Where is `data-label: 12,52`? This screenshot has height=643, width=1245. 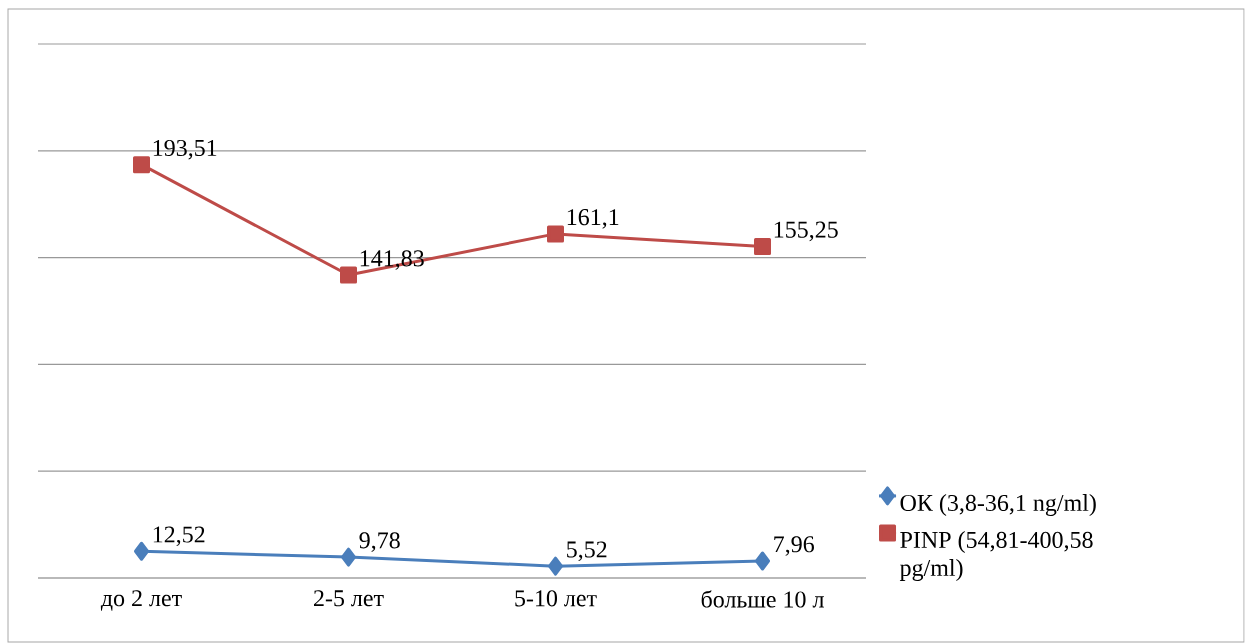
data-label: 12,52 is located at coordinates (179, 536).